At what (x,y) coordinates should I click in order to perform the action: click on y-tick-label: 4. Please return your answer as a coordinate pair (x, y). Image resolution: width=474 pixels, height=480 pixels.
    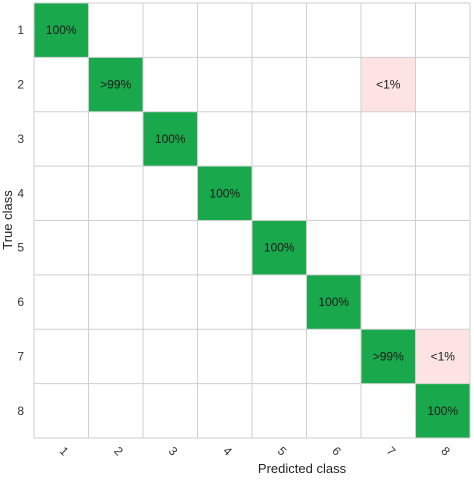
    Looking at the image, I should click on (20, 193).